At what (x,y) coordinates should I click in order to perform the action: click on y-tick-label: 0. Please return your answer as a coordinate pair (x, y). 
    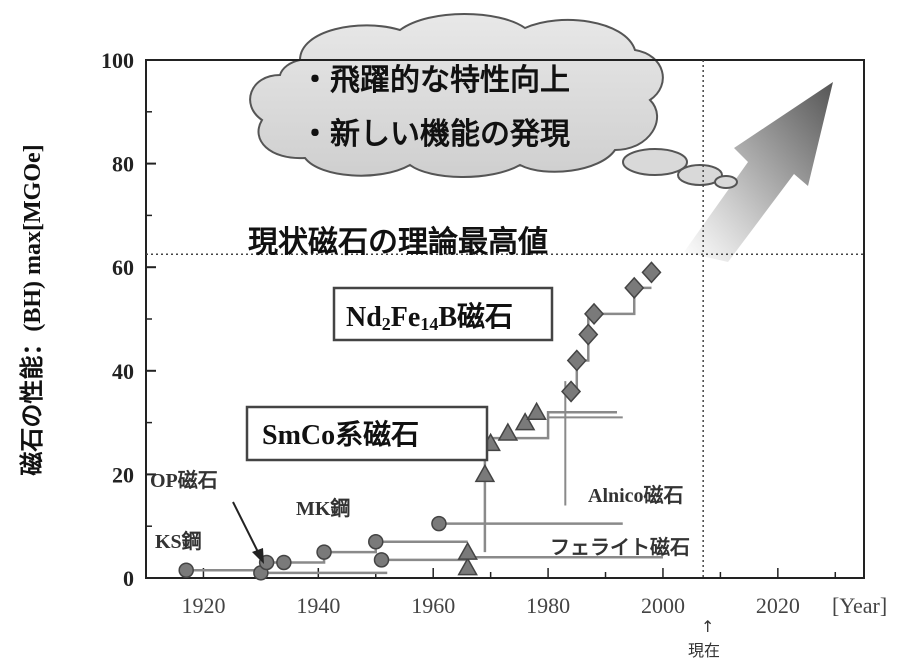
    Looking at the image, I should click on (128, 578).